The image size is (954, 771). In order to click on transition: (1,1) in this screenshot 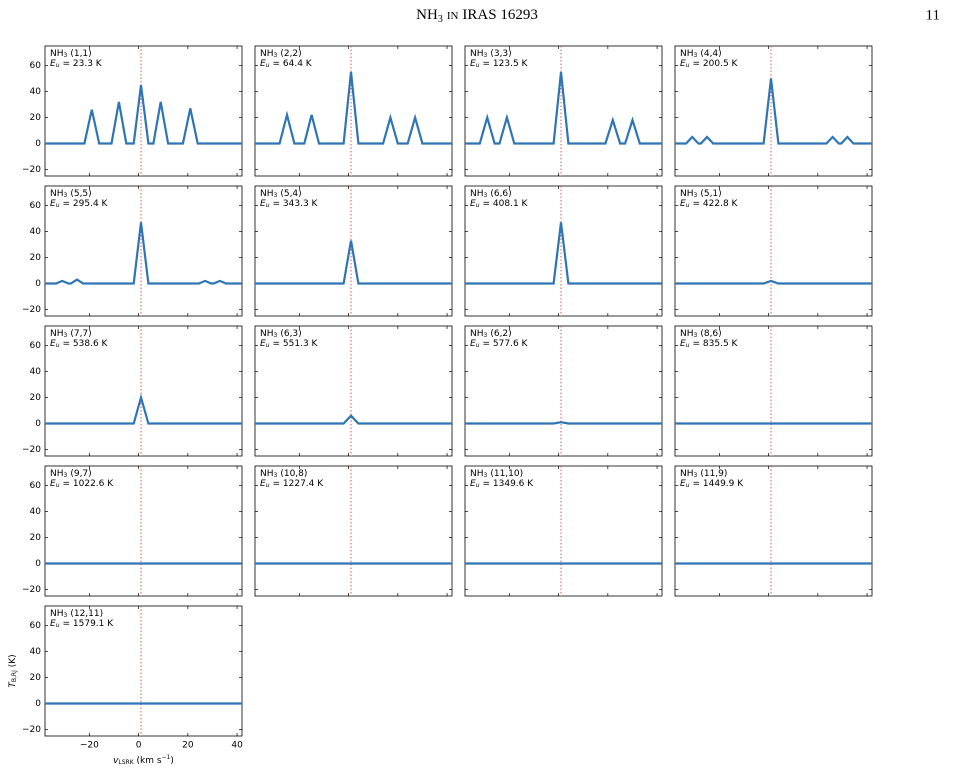, I will do `click(80, 54)`.